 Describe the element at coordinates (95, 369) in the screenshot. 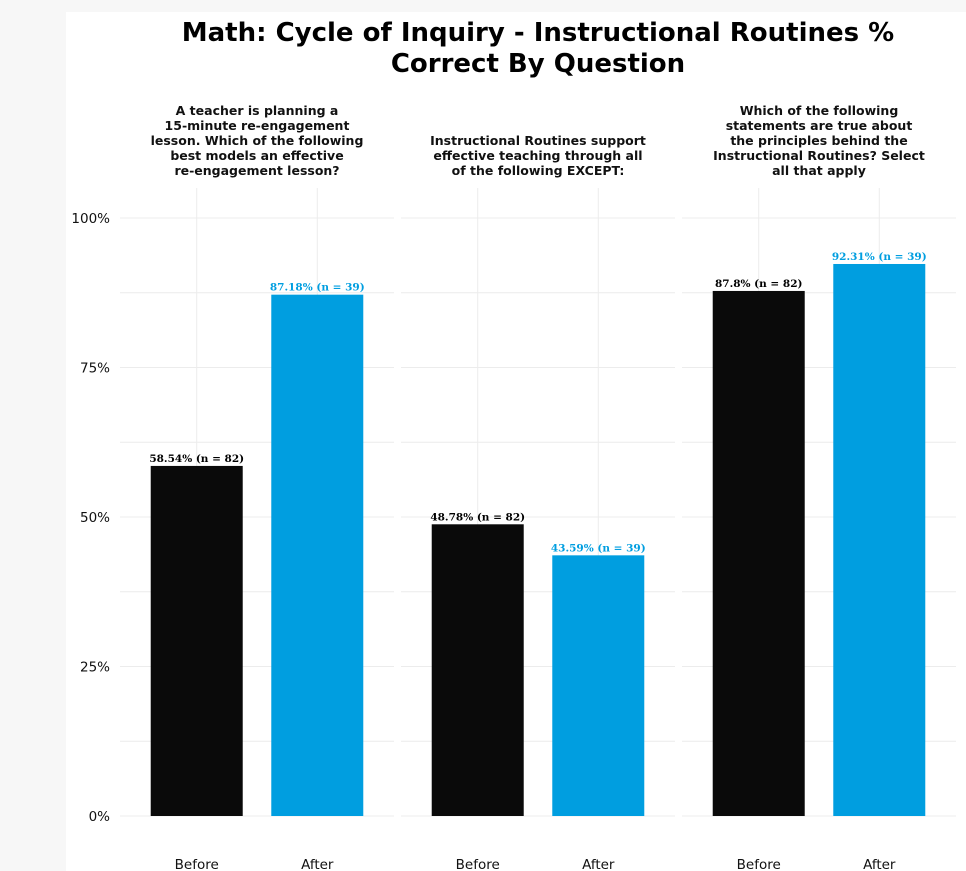

I see `y-tick-label: 75%` at that location.